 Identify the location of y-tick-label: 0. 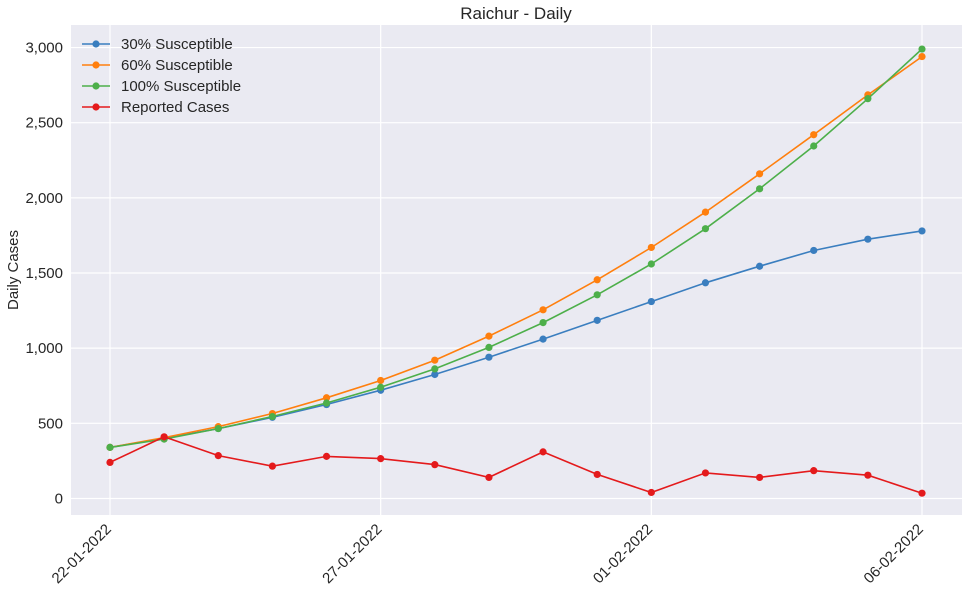
(59, 498).